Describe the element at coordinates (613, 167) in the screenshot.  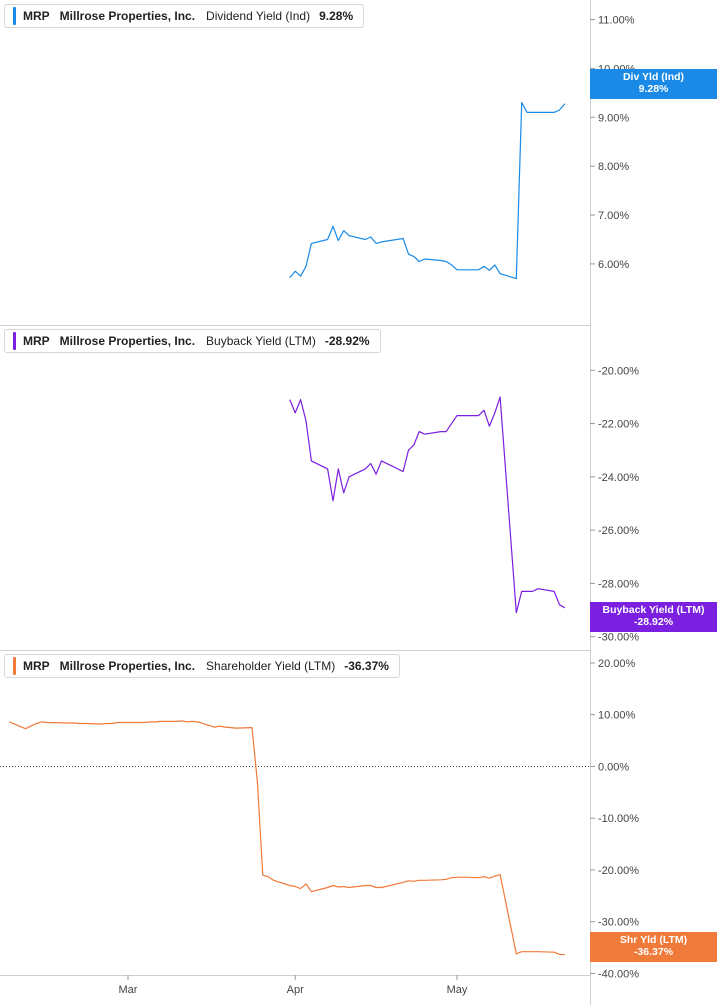
I see `y-tick-label: 8.00%` at that location.